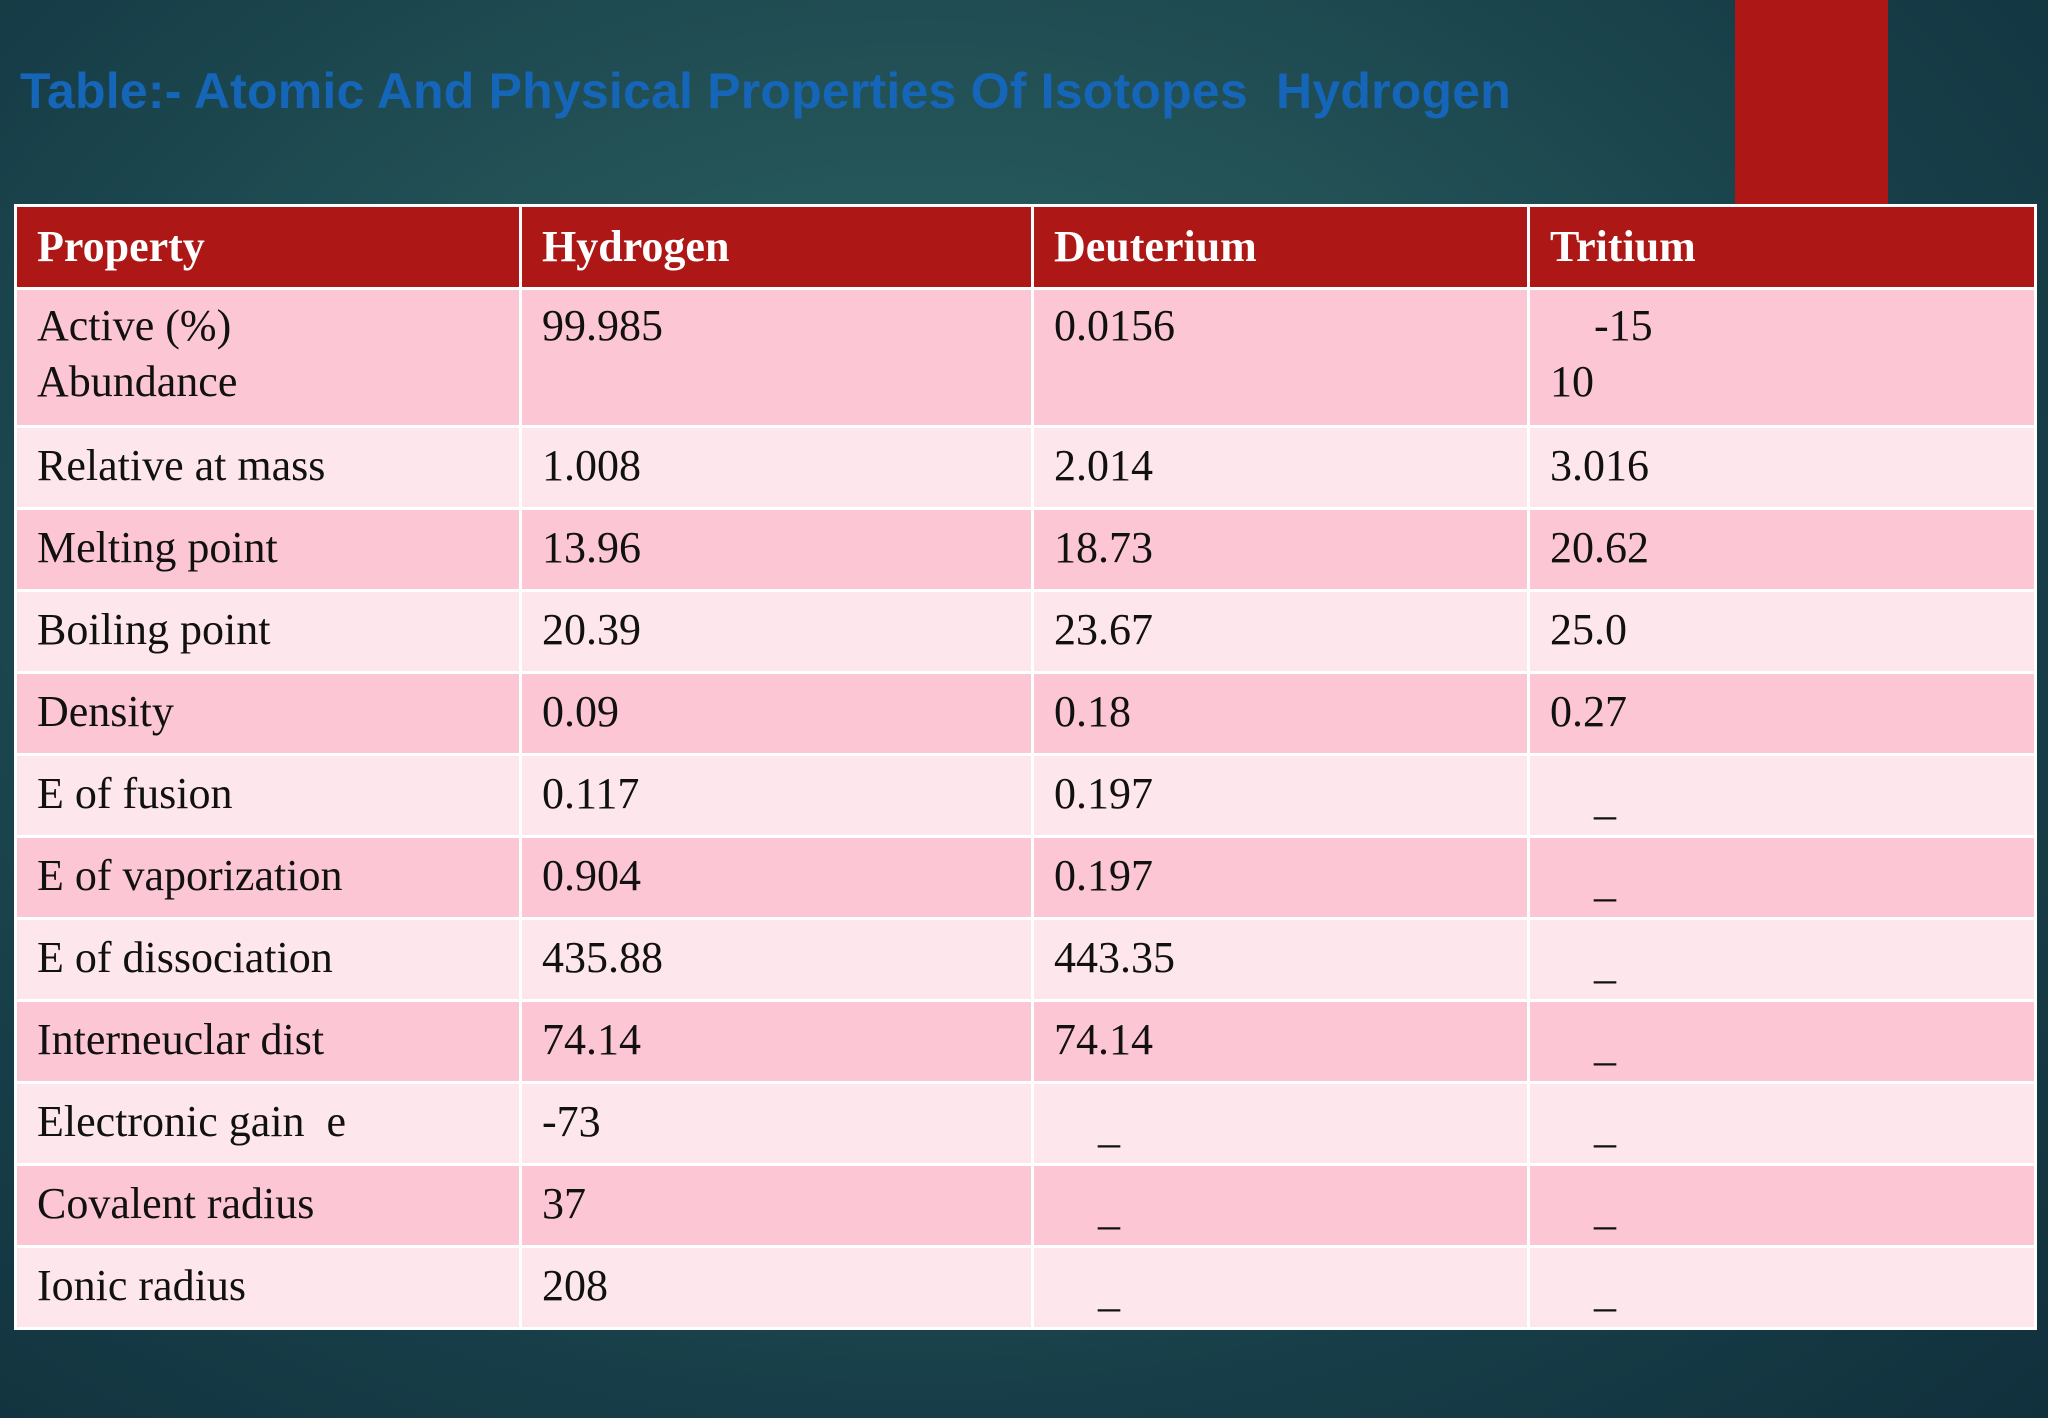 This screenshot has height=1418, width=2048. What do you see at coordinates (1280, 247) in the screenshot?
I see `header-deuterium: Deuterium` at bounding box center [1280, 247].